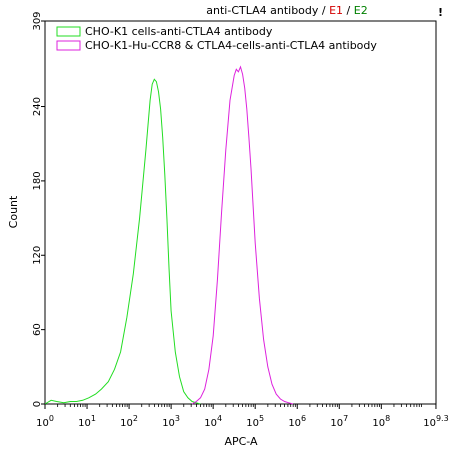 This screenshot has width=450, height=453. I want to click on y-tick-label-2: 120, so click(37, 255).